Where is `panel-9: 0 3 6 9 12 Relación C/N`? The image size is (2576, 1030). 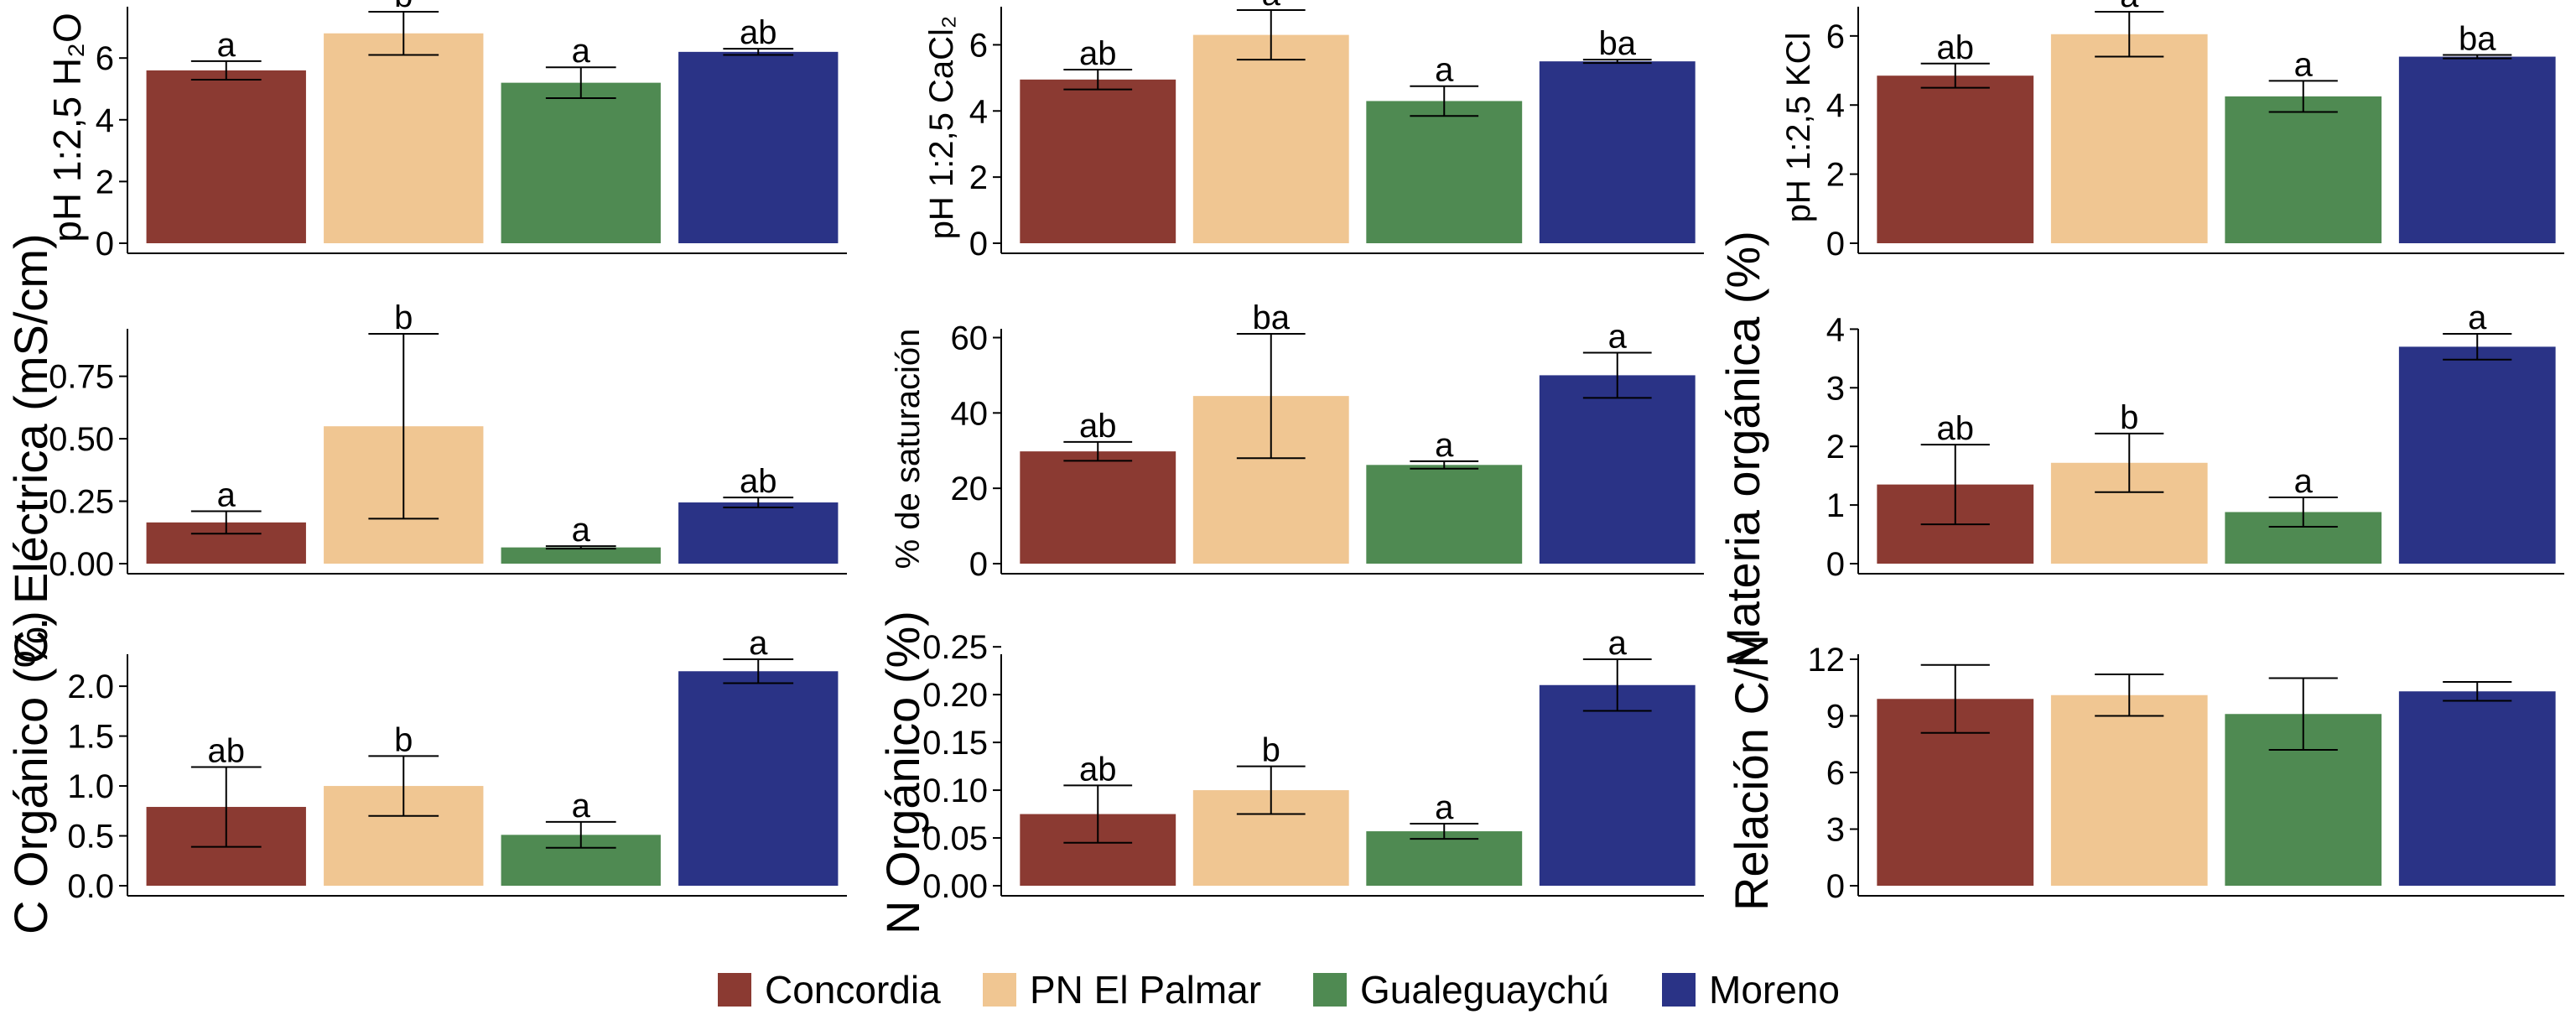
panel-9: 0 3 6 9 12 Relación C/N is located at coordinates (2144, 772).